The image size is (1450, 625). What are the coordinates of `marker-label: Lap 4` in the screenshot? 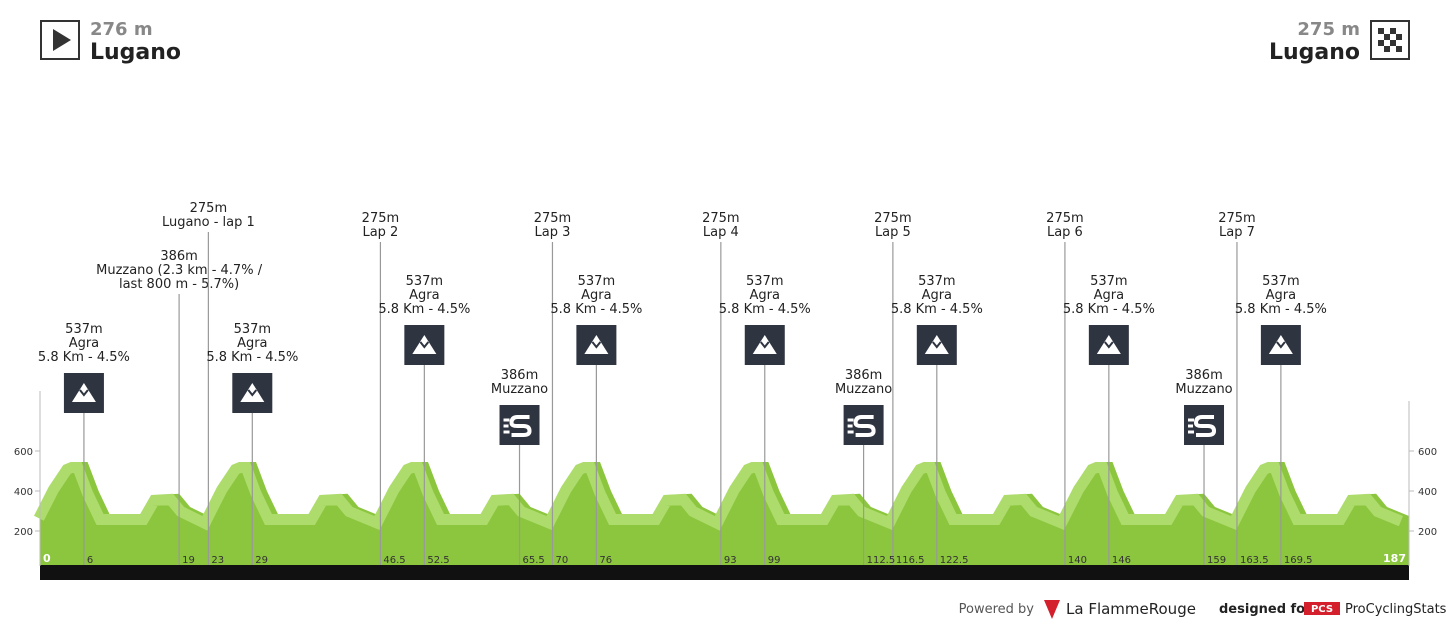 It's located at (721, 232).